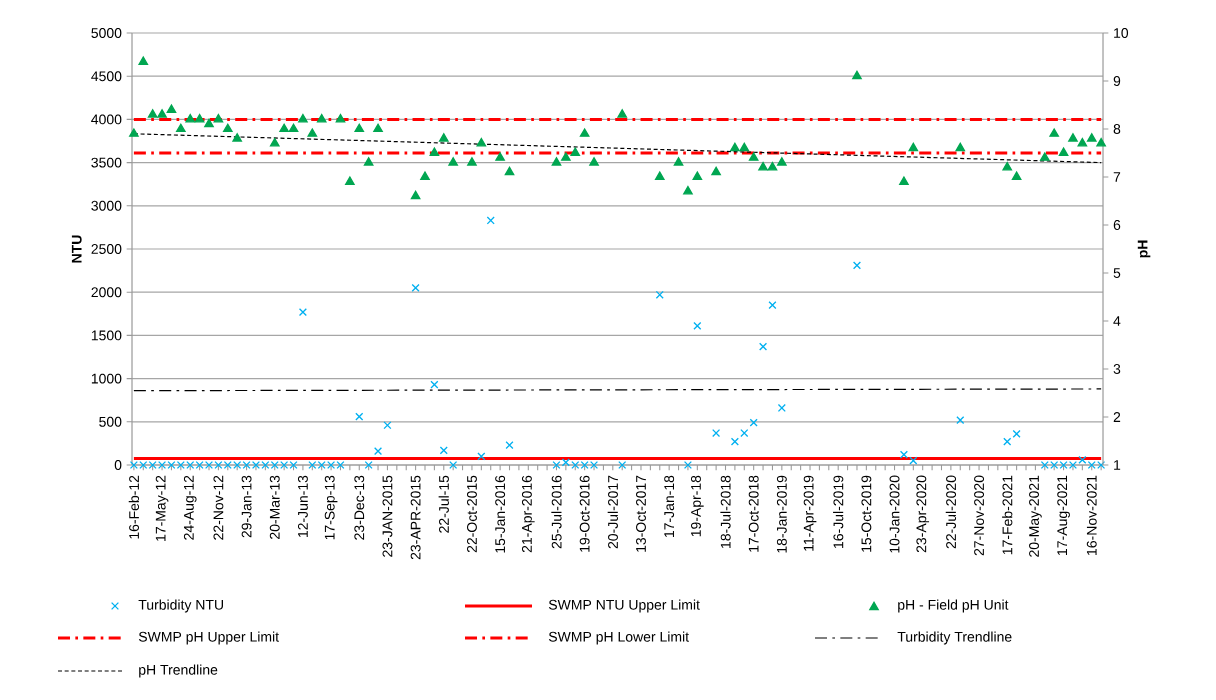  I want to click on x-tick-label: 20-Jul-2017, so click(612, 512).